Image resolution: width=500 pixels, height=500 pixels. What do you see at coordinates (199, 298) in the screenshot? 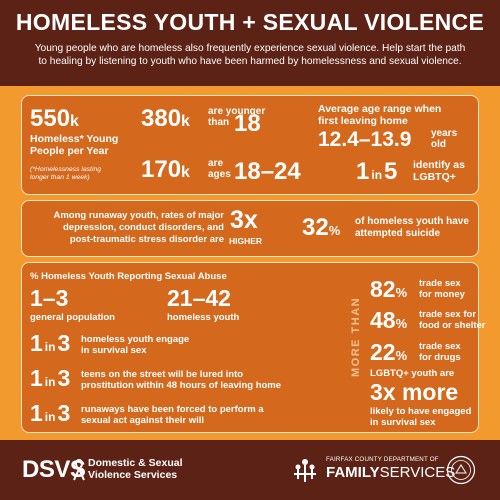
I see `homeless-youth-range: 21–42` at bounding box center [199, 298].